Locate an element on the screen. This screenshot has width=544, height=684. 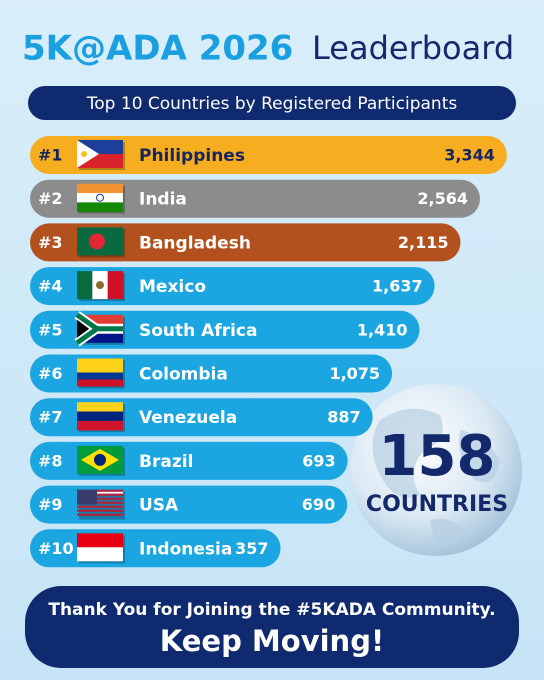
category-label: Bangladesh is located at coordinates (195, 243).